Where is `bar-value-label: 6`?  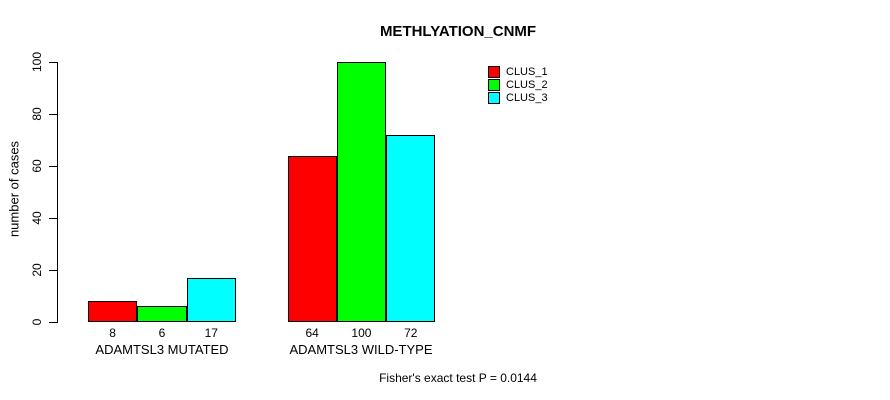 bar-value-label: 6 is located at coordinates (162, 333).